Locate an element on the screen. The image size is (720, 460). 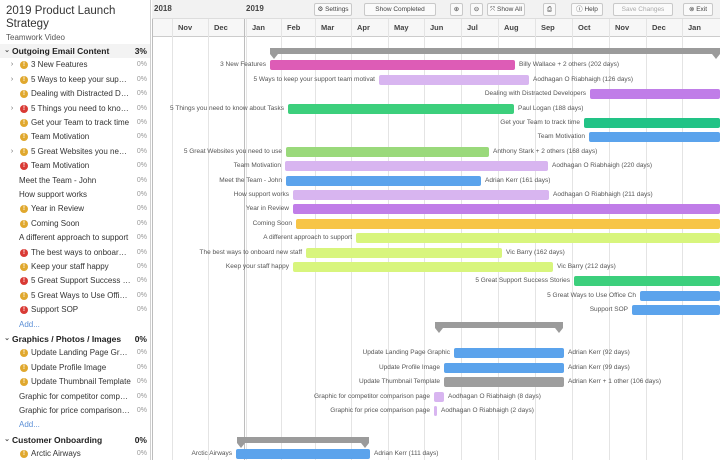
save-changes-button: Save Changes is located at coordinates (643, 9).